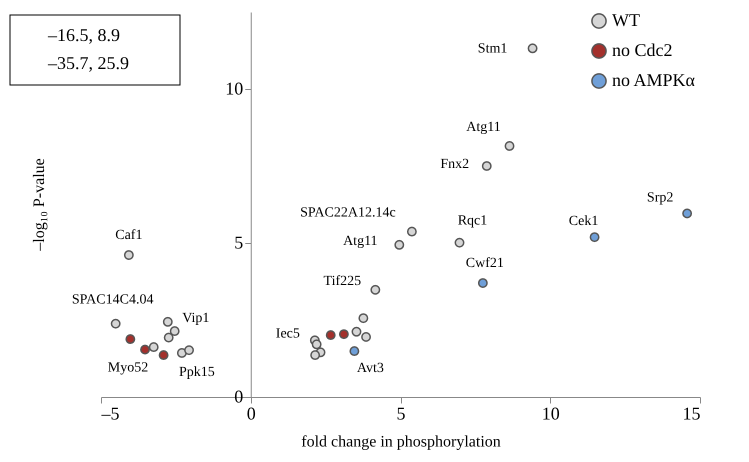  What do you see at coordinates (660, 198) in the screenshot?
I see `annotation: Srp2` at bounding box center [660, 198].